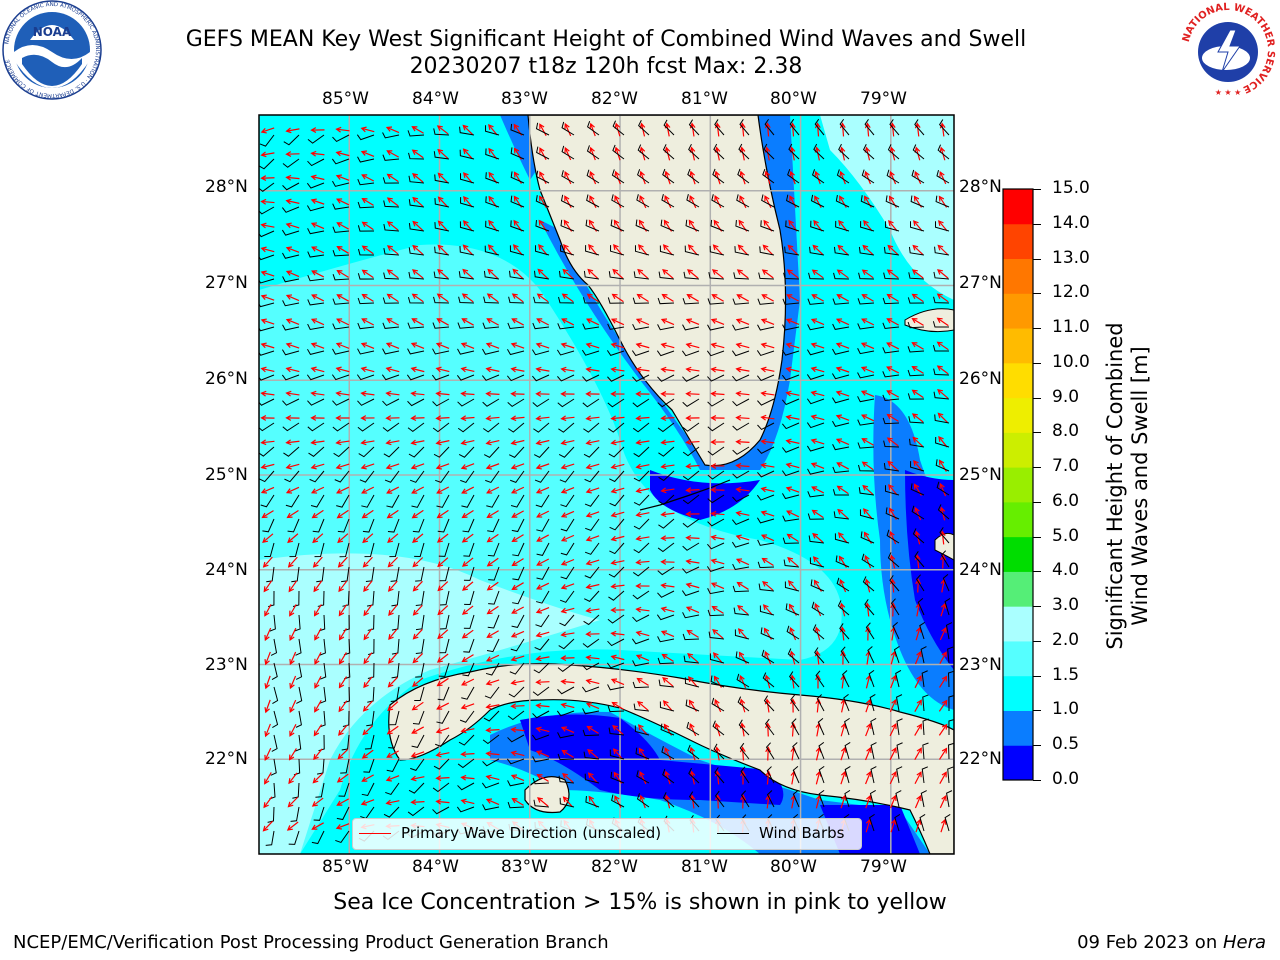  What do you see at coordinates (793, 99) in the screenshot?
I see `lon-tick-top-80w: 80°W` at bounding box center [793, 99].